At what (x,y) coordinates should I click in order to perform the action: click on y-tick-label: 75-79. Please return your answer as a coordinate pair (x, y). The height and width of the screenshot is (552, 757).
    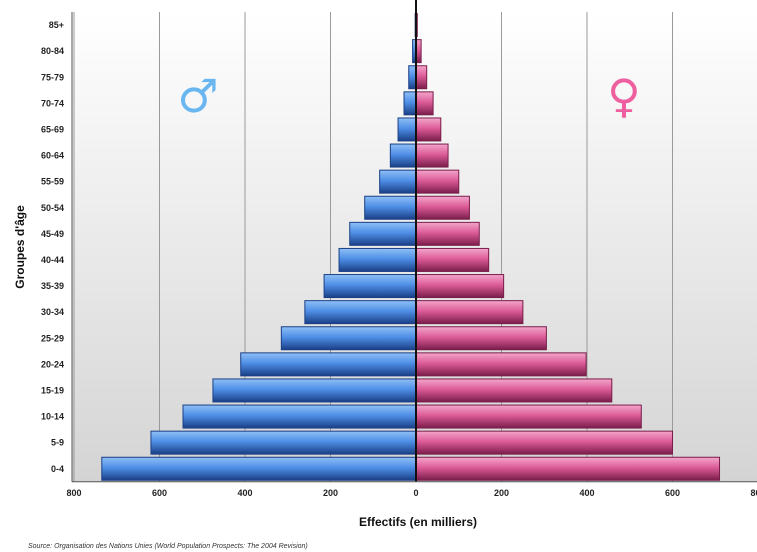
    Looking at the image, I should click on (52, 77).